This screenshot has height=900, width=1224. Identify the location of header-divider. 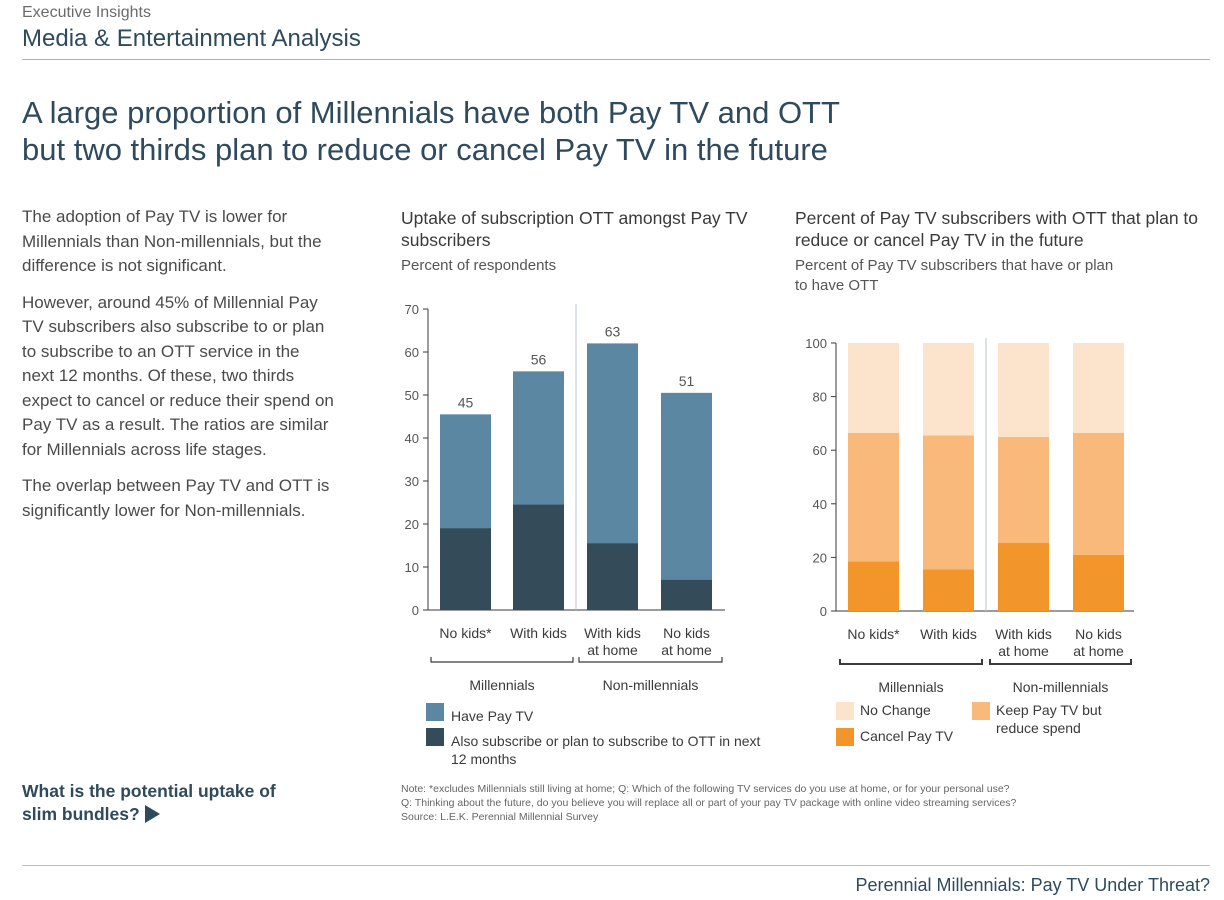
(616, 59).